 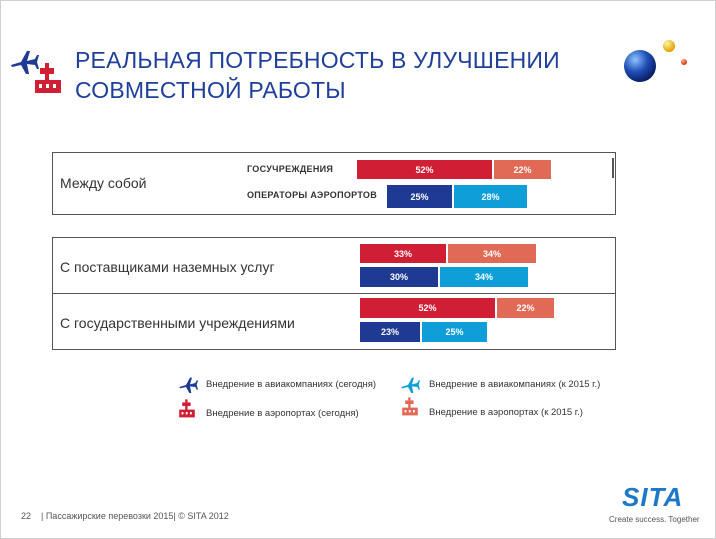 What do you see at coordinates (654, 519) in the screenshot?
I see `sita-tagline: Create success. Together` at bounding box center [654, 519].